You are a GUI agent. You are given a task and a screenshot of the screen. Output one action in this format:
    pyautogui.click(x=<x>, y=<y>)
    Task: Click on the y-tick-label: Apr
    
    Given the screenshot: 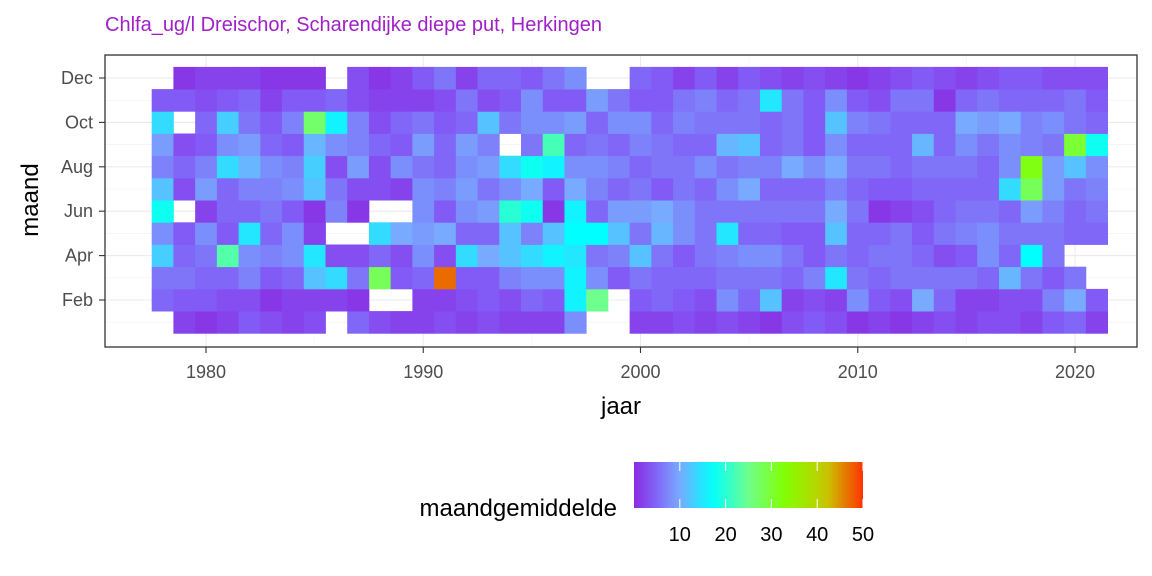 What is the action you would take?
    pyautogui.click(x=79, y=256)
    